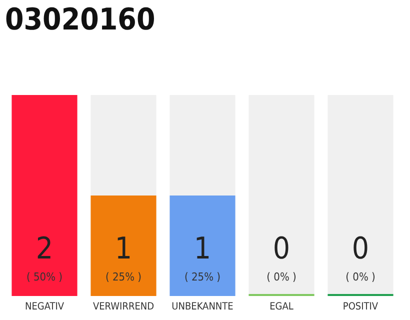 The width and height of the screenshot is (410, 320). What do you see at coordinates (44, 258) in the screenshot?
I see `data-label: 2 ( 50% )` at bounding box center [44, 258].